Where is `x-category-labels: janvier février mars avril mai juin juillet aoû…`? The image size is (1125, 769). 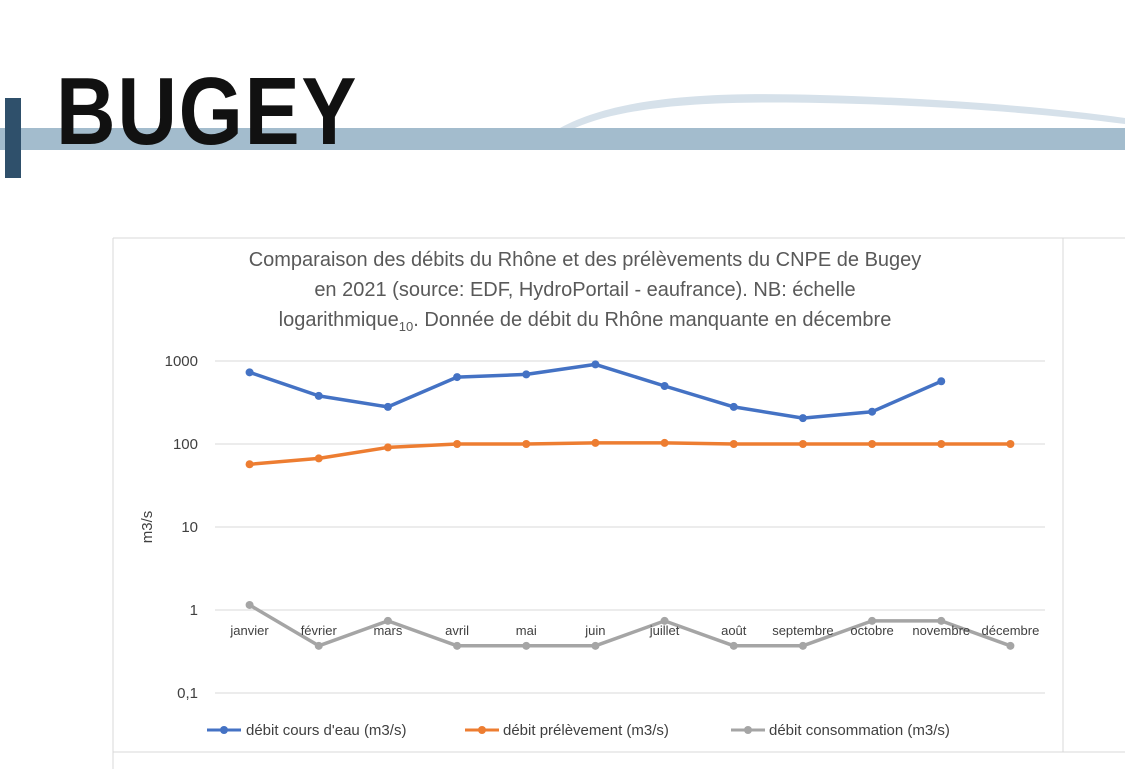
x-category-labels: janvier février mars avril mai juin juillet aoû… is located at coordinates (634, 630).